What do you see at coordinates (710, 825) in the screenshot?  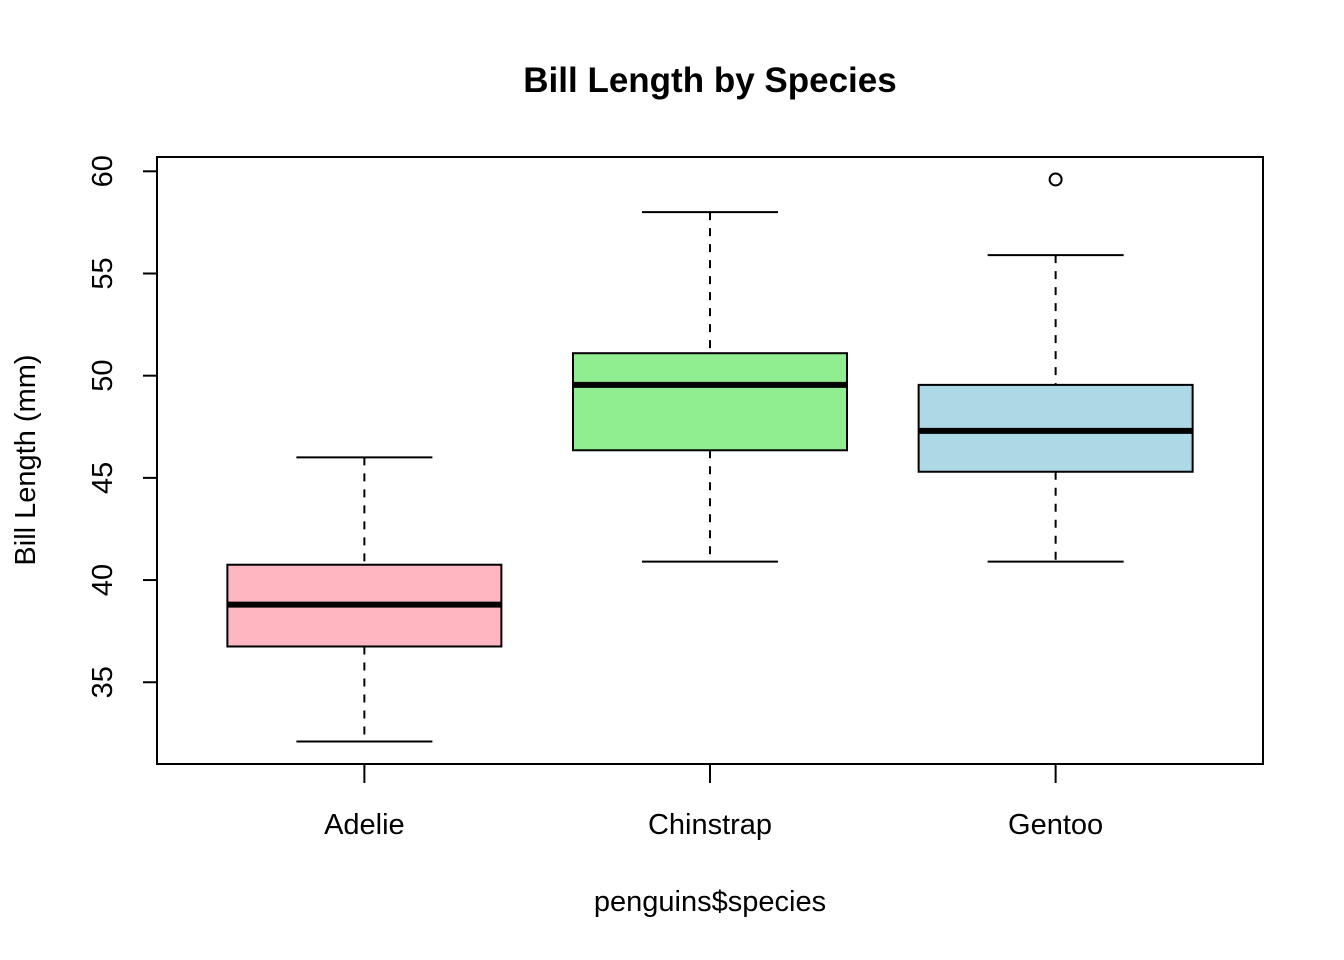 I see `x-tick-label: Chinstrap` at bounding box center [710, 825].